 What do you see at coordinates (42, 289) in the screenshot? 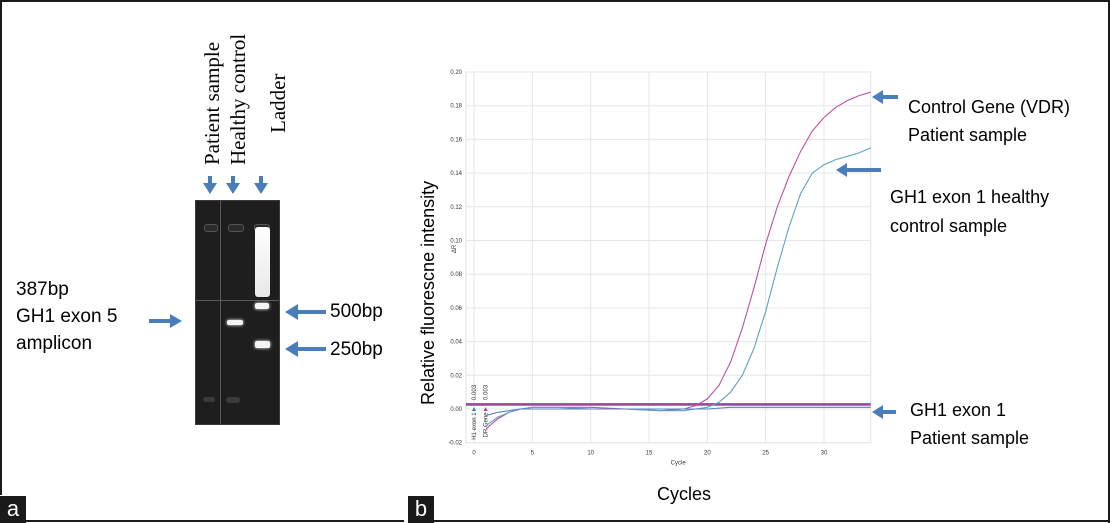
I see `annotation-387bp-line1: 387bp` at bounding box center [42, 289].